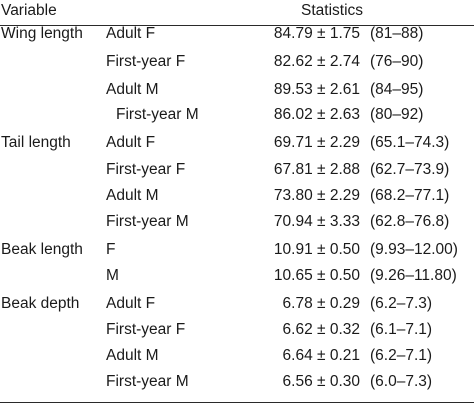 The image size is (474, 404). I want to click on row-mean-sd: 86.02 ± 2.63, so click(316, 114).